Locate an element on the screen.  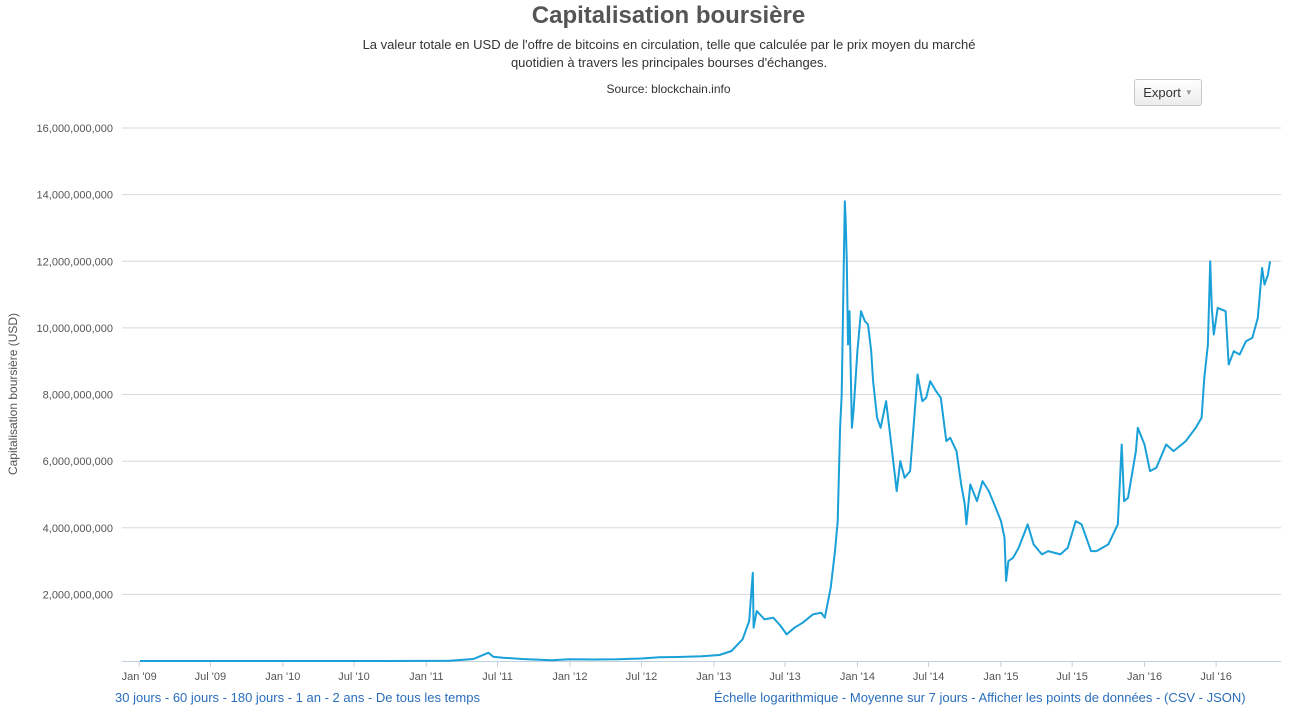
chart-source: Source: blockchain.info is located at coordinates (668, 89).